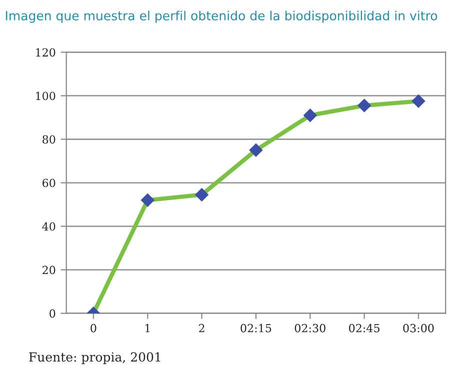 This screenshot has height=373, width=474. Describe the element at coordinates (256, 328) in the screenshot. I see `x-tick-label: 02:15` at that location.